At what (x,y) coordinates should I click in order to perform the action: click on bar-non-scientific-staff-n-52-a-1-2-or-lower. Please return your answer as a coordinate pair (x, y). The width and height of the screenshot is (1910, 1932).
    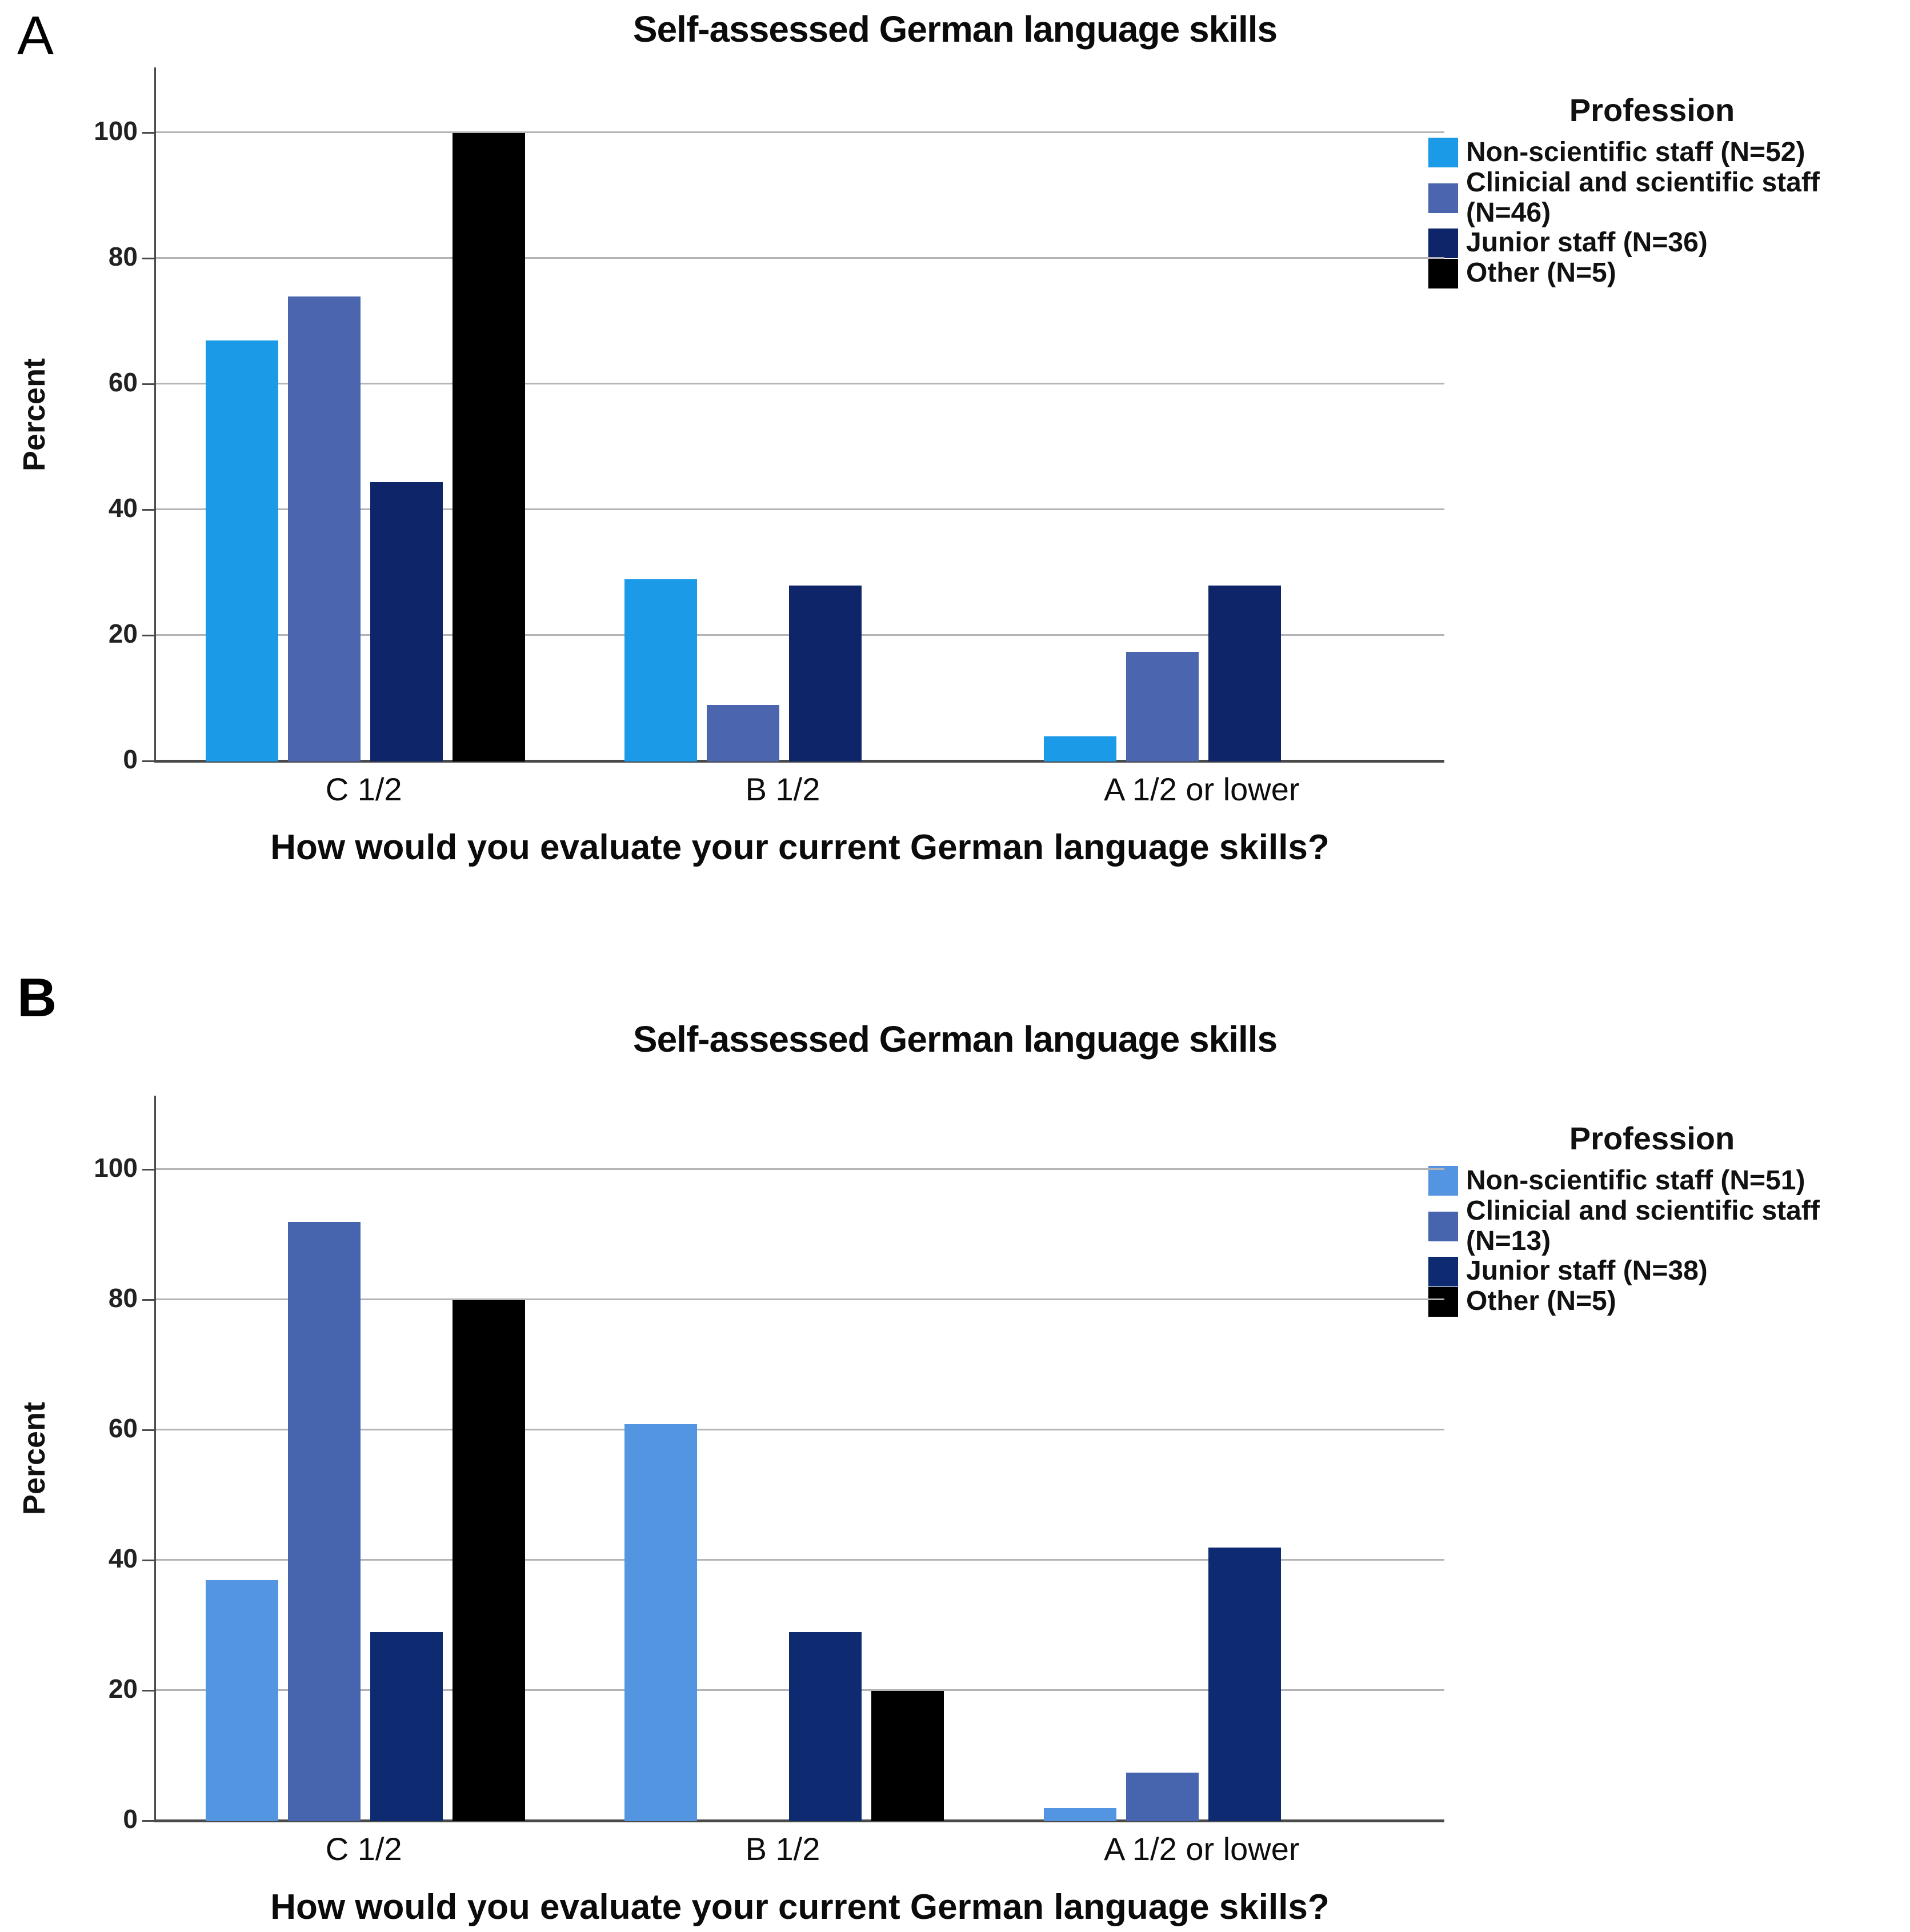
    Looking at the image, I should click on (1079, 748).